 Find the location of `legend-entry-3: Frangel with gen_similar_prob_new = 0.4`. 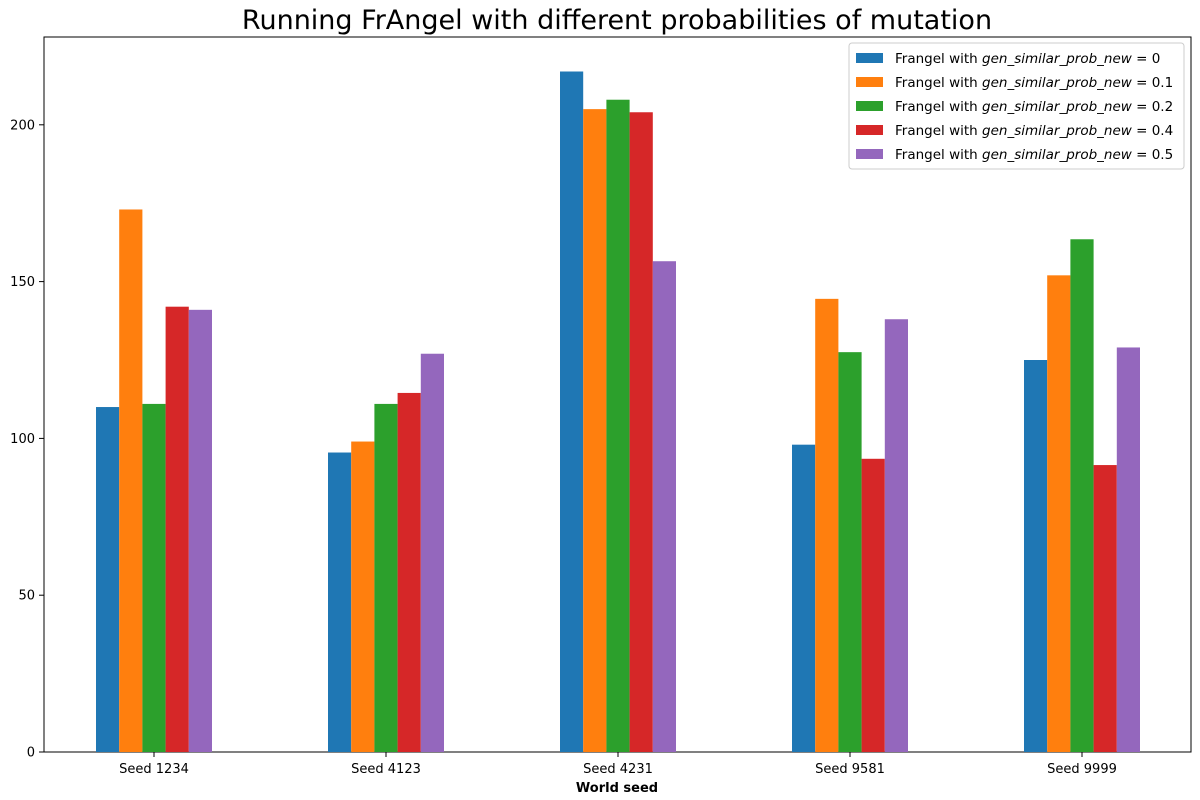

legend-entry-3: Frangel with gen_similar_prob_new = 0.4 is located at coordinates (1034, 131).